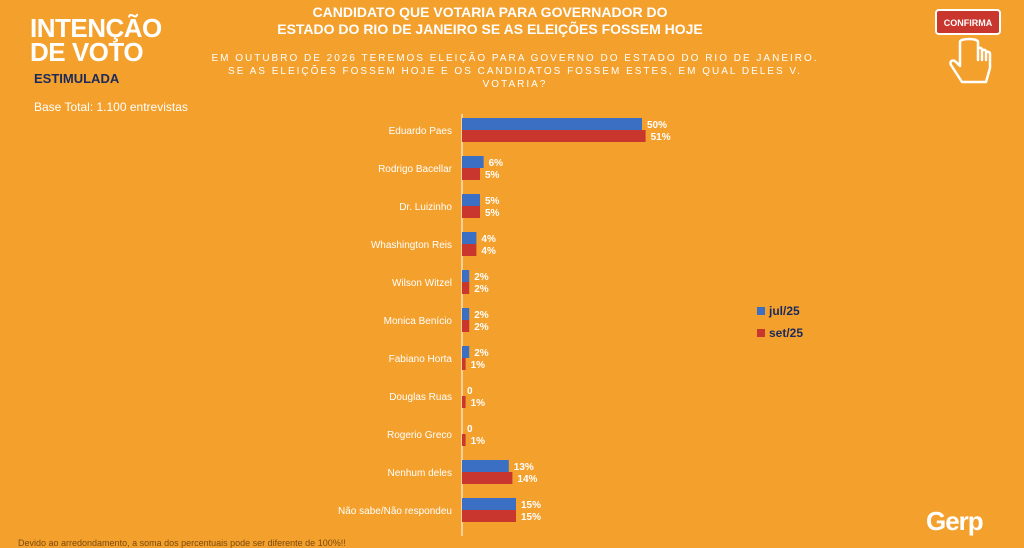  I want to click on category-label: Whashington Reis, so click(411, 245).